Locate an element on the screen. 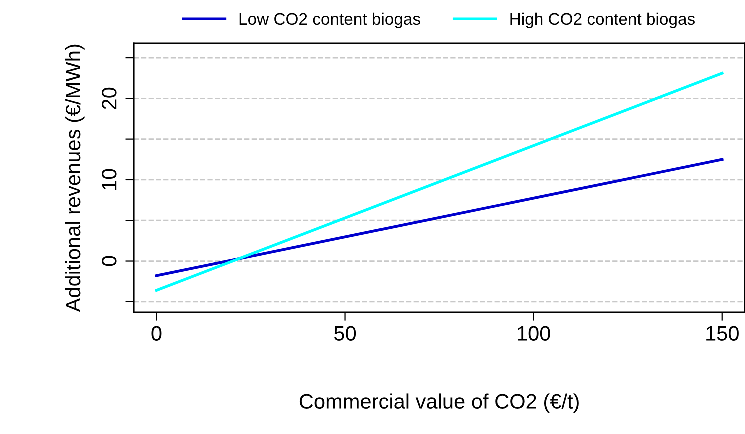  x-axis-title: Commercial value of CO2 (€/t) is located at coordinates (439, 404).